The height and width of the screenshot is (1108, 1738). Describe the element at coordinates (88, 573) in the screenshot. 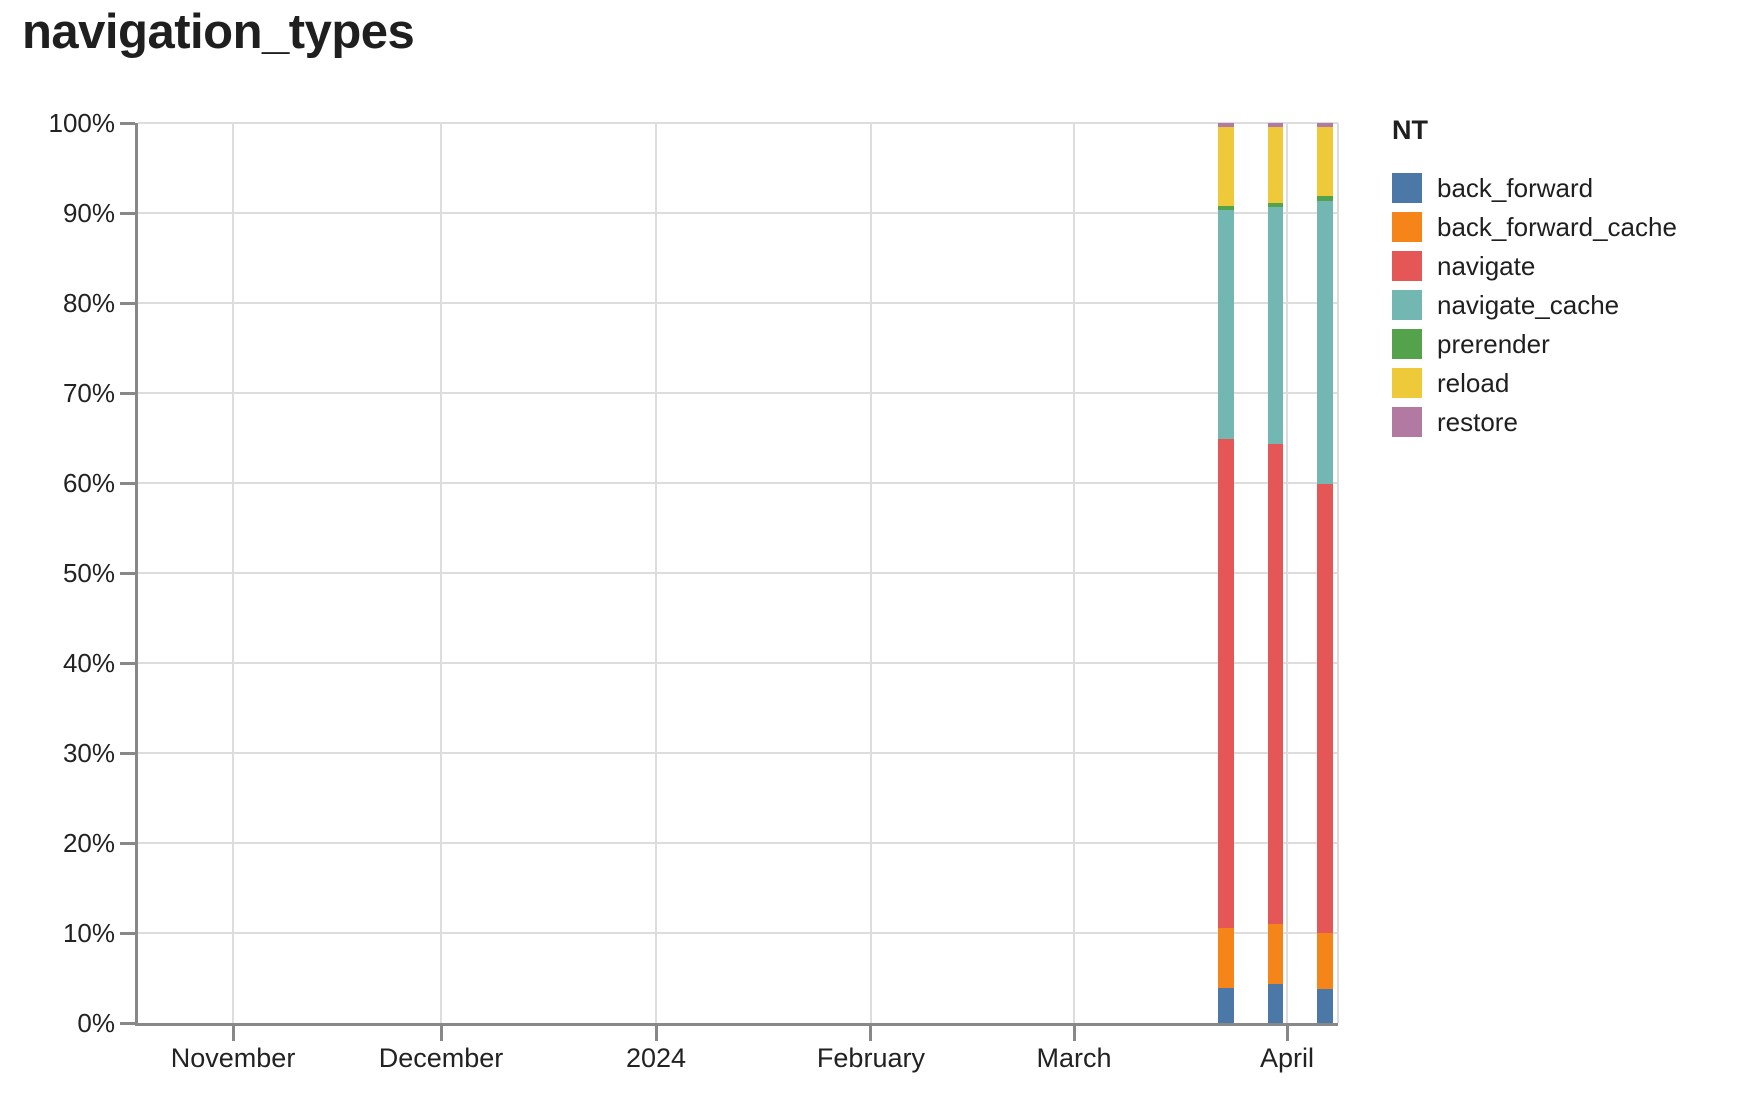

I see `y-tick-label: 50%` at that location.